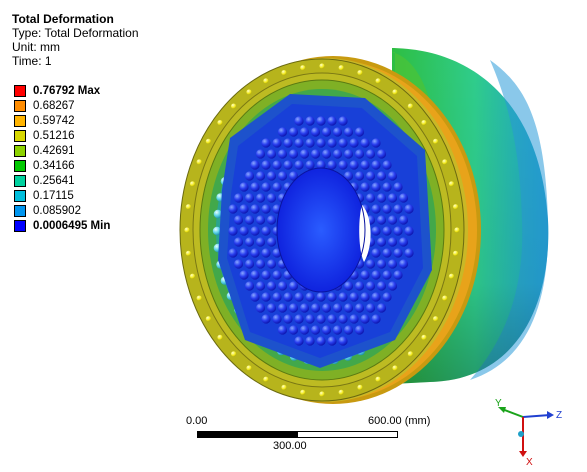  I want to click on result-type: Type: Total Deformation, so click(75, 33).